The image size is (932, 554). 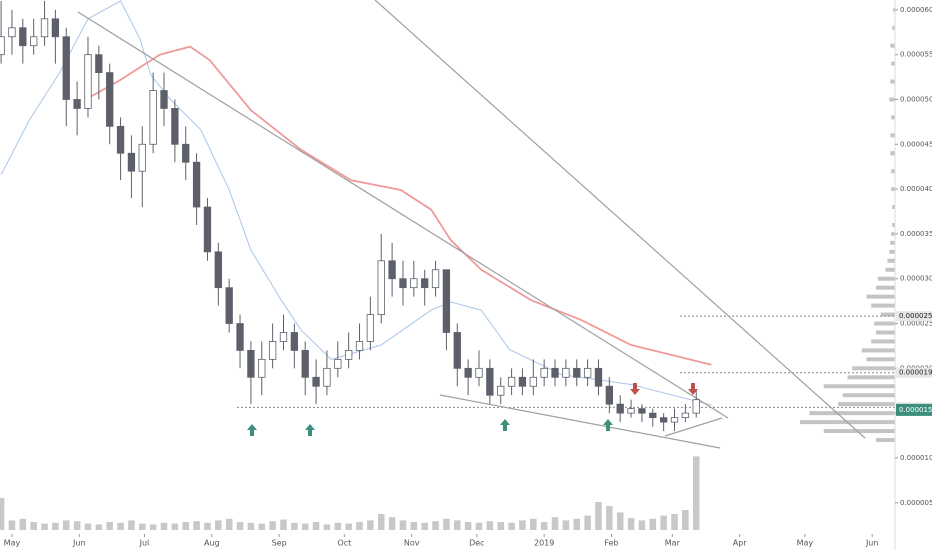 I want to click on price-level-label: 0.00002582, so click(x=915, y=316).